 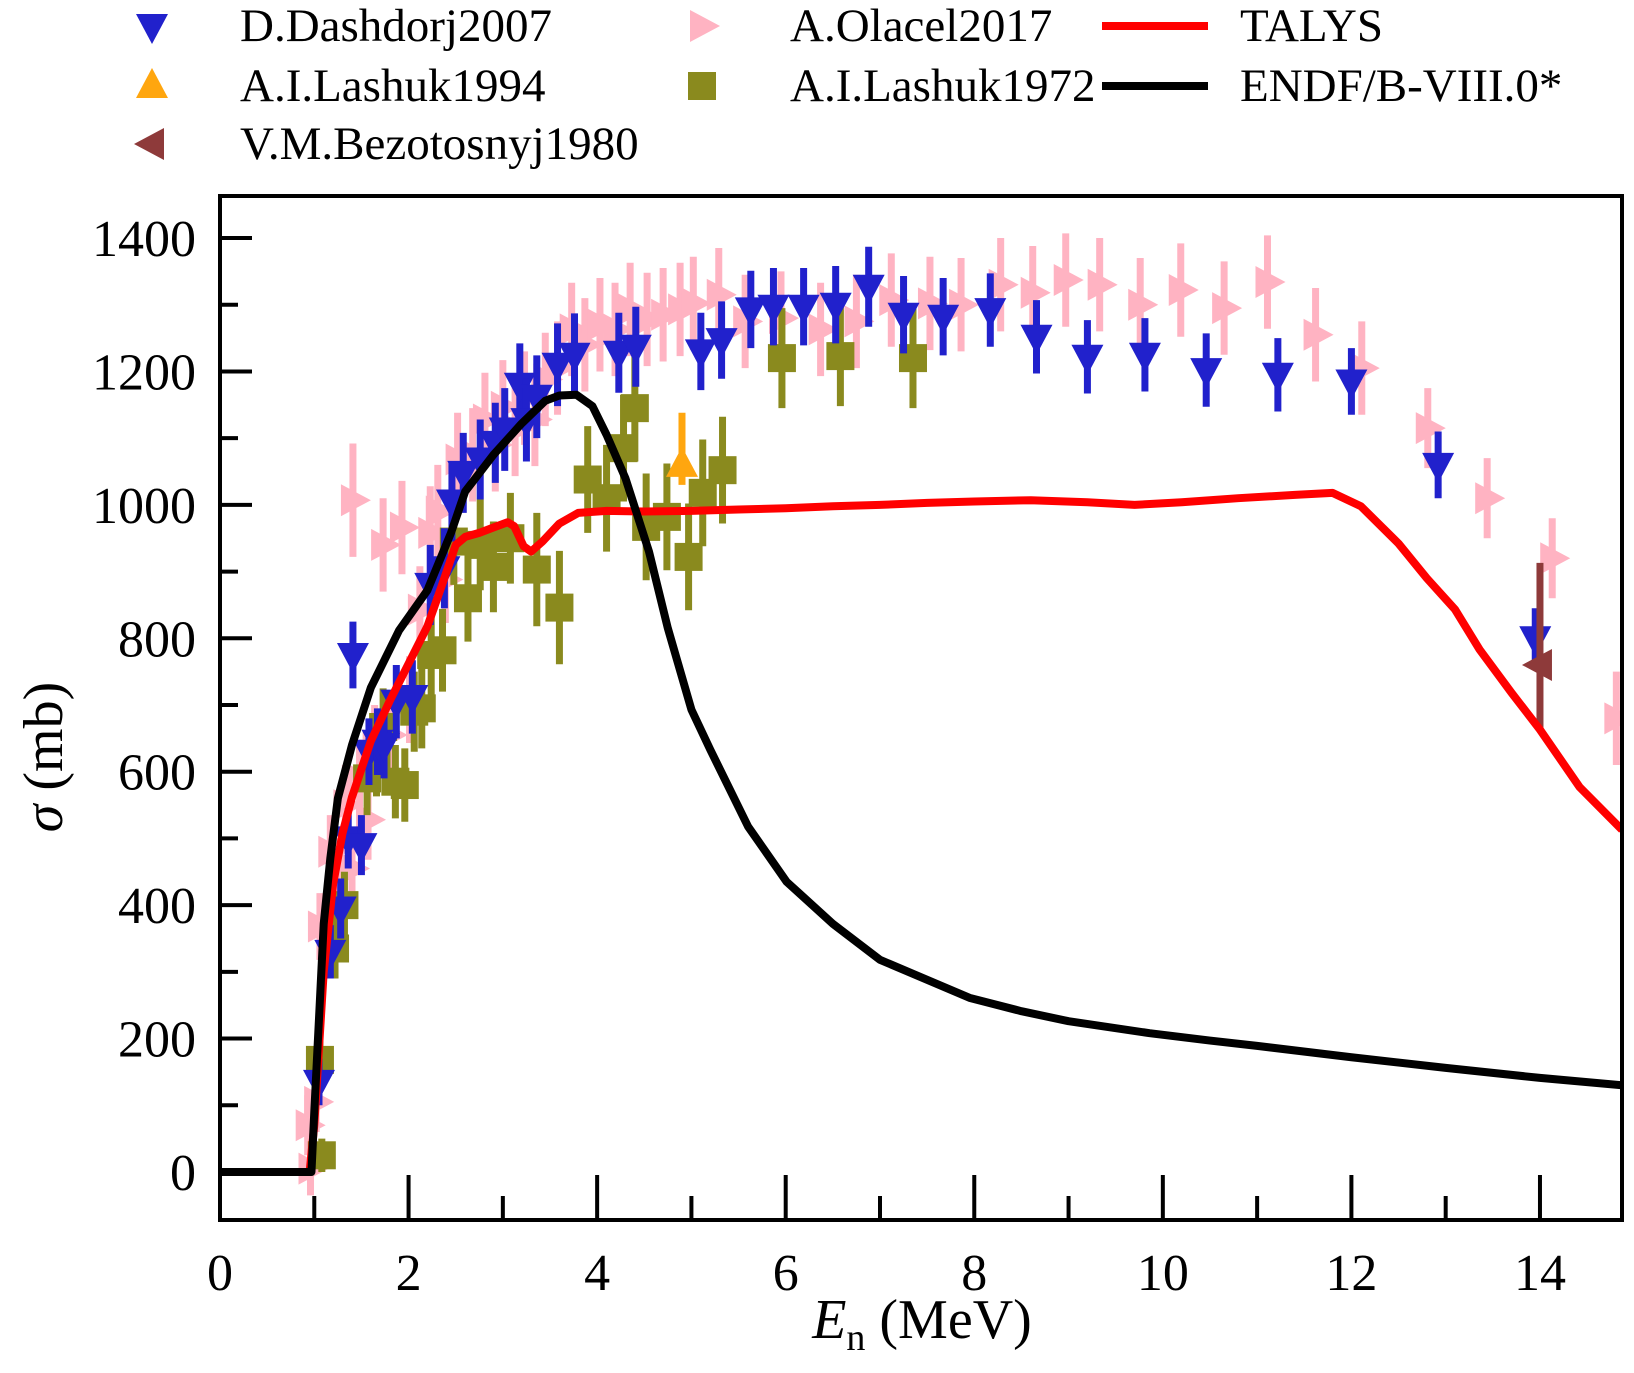 I want to click on x-tick-label: 10, so click(x=1163, y=1273).